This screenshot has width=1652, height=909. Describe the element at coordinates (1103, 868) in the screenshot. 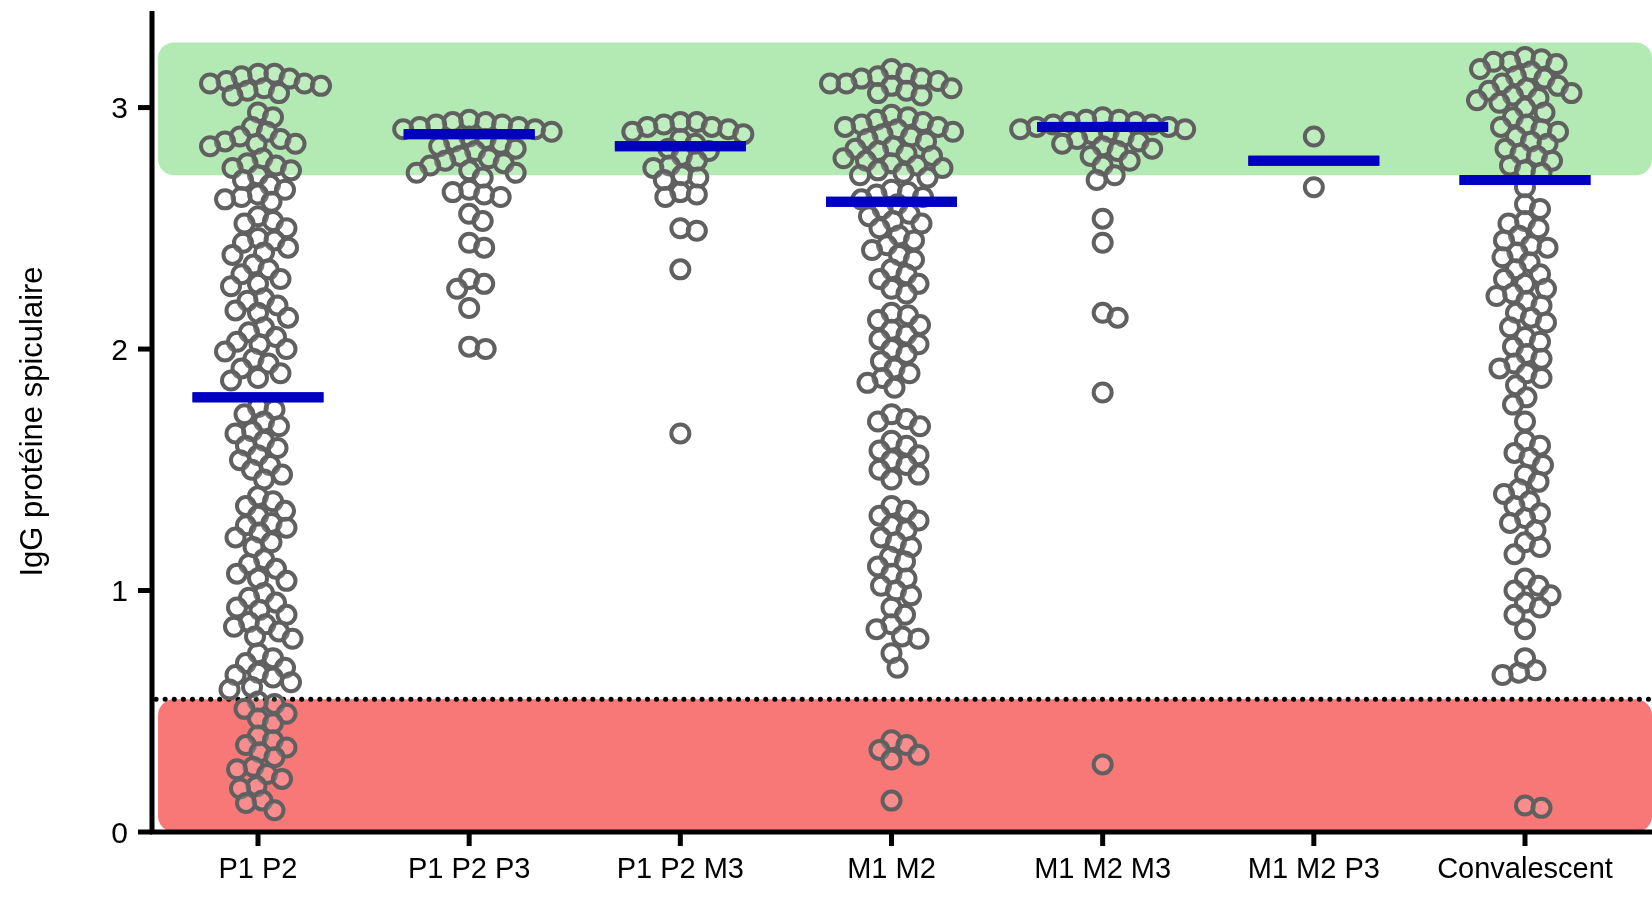

I see `x-tick-label: M1 M2 M3` at that location.